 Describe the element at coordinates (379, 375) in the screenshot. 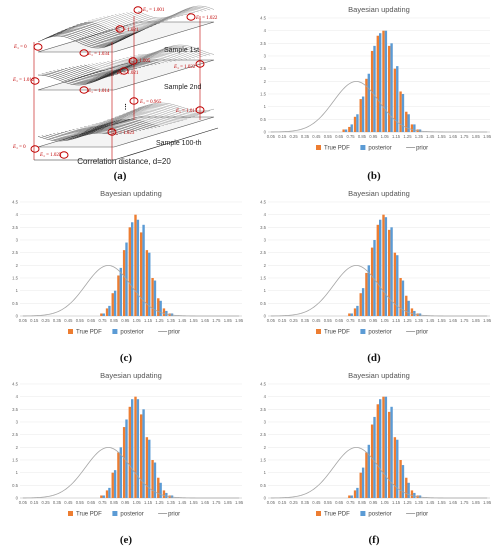

I see `chart-title: Bayesian updating` at that location.